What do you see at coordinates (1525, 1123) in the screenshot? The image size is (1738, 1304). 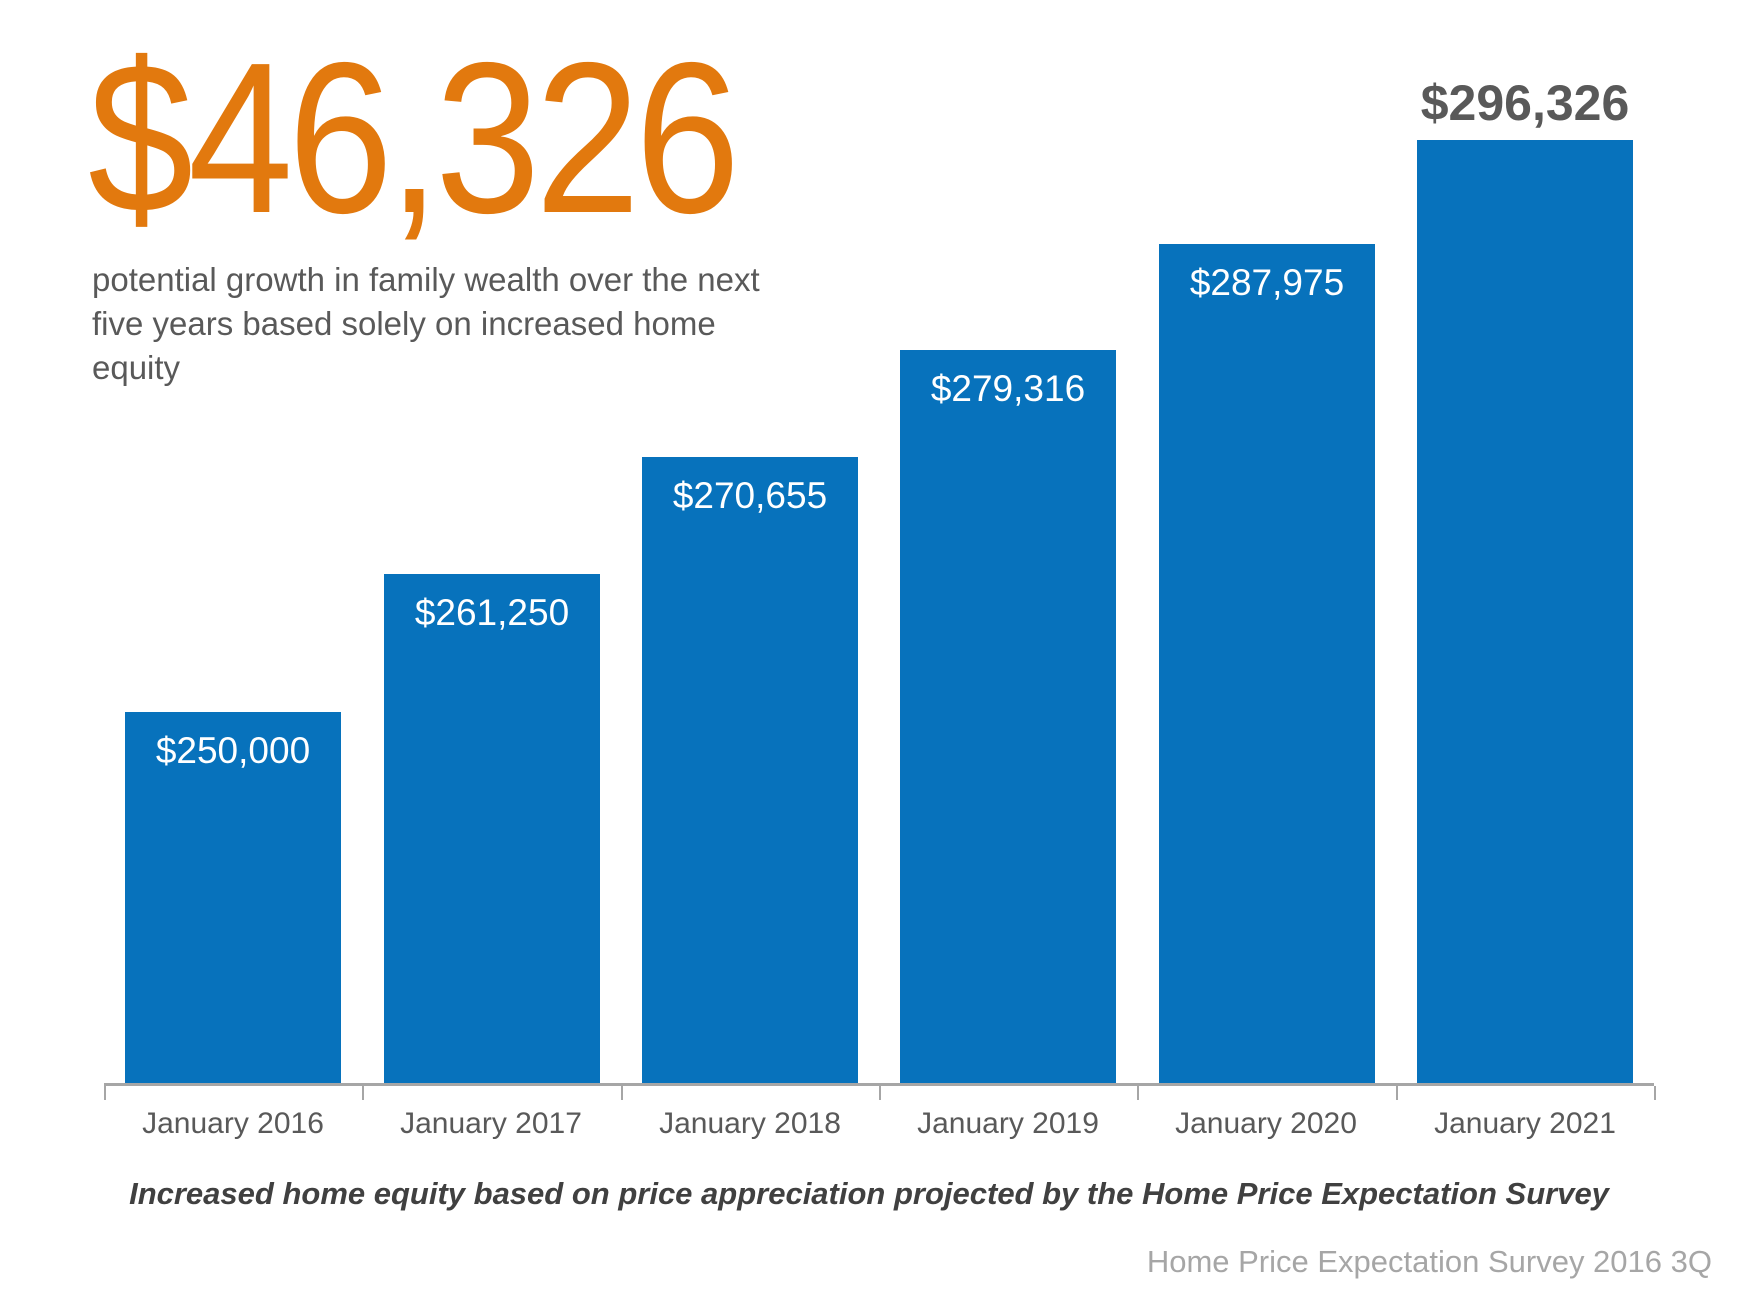 I see `x-axis-label: January 2021` at bounding box center [1525, 1123].